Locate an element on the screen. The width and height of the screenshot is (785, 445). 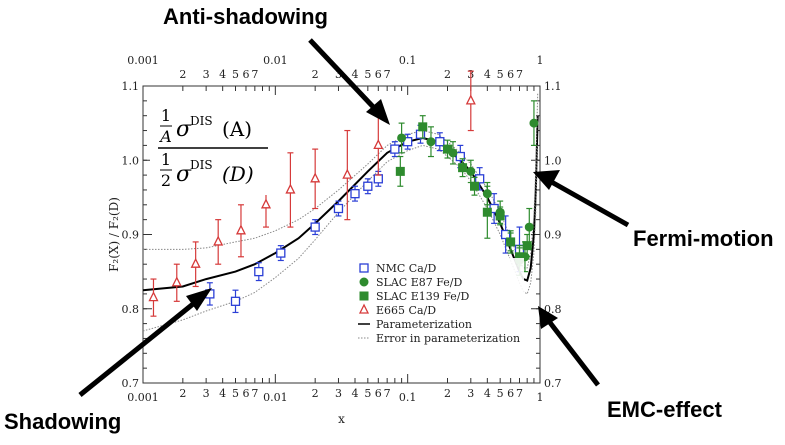
formula-num-sup: DIS is located at coordinates (201, 121).